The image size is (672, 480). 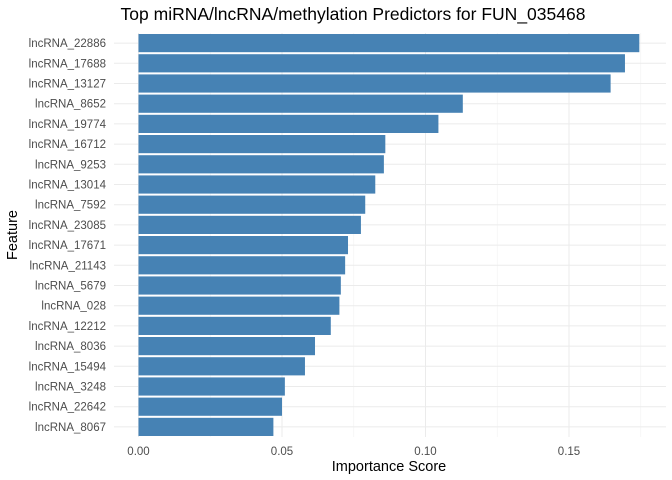 What do you see at coordinates (67, 327) in the screenshot?
I see `y-tick-label: lncRNA_12212` at bounding box center [67, 327].